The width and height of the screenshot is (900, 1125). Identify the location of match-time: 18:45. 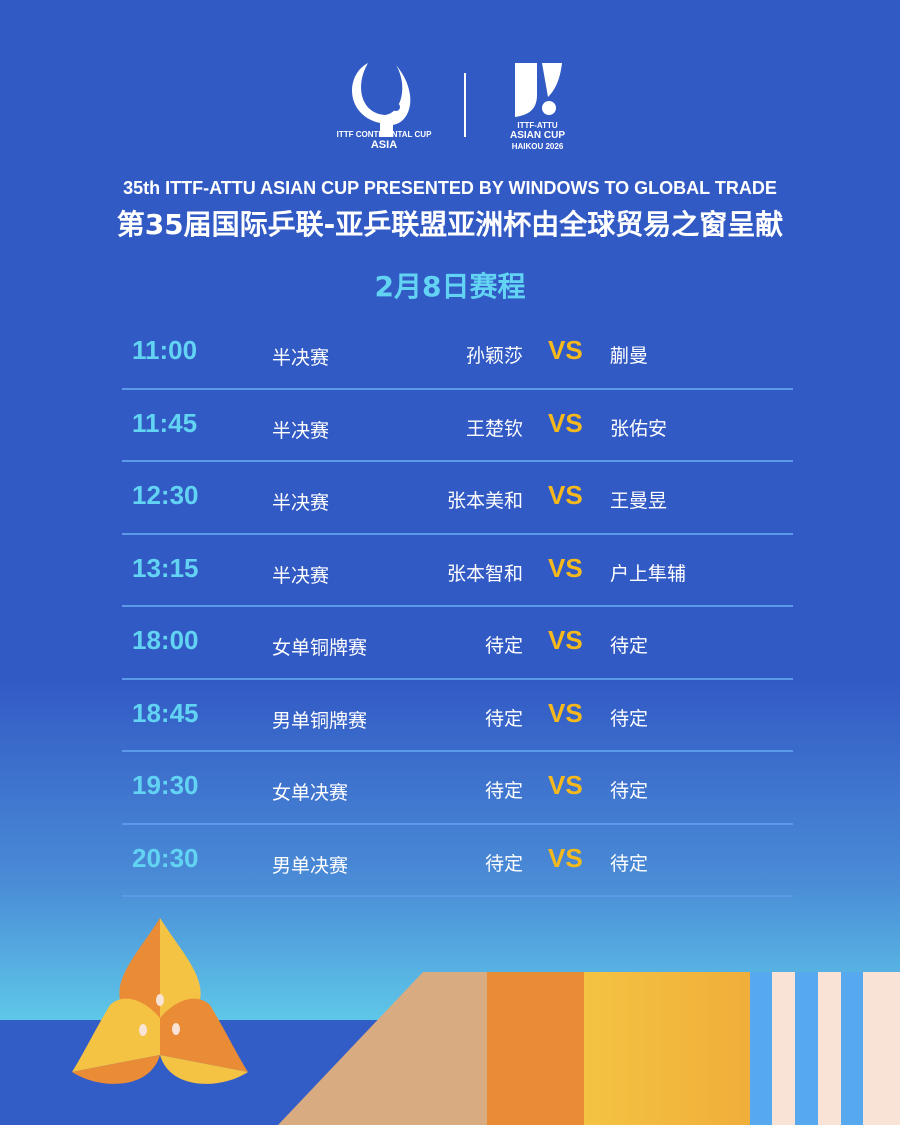
(165, 712).